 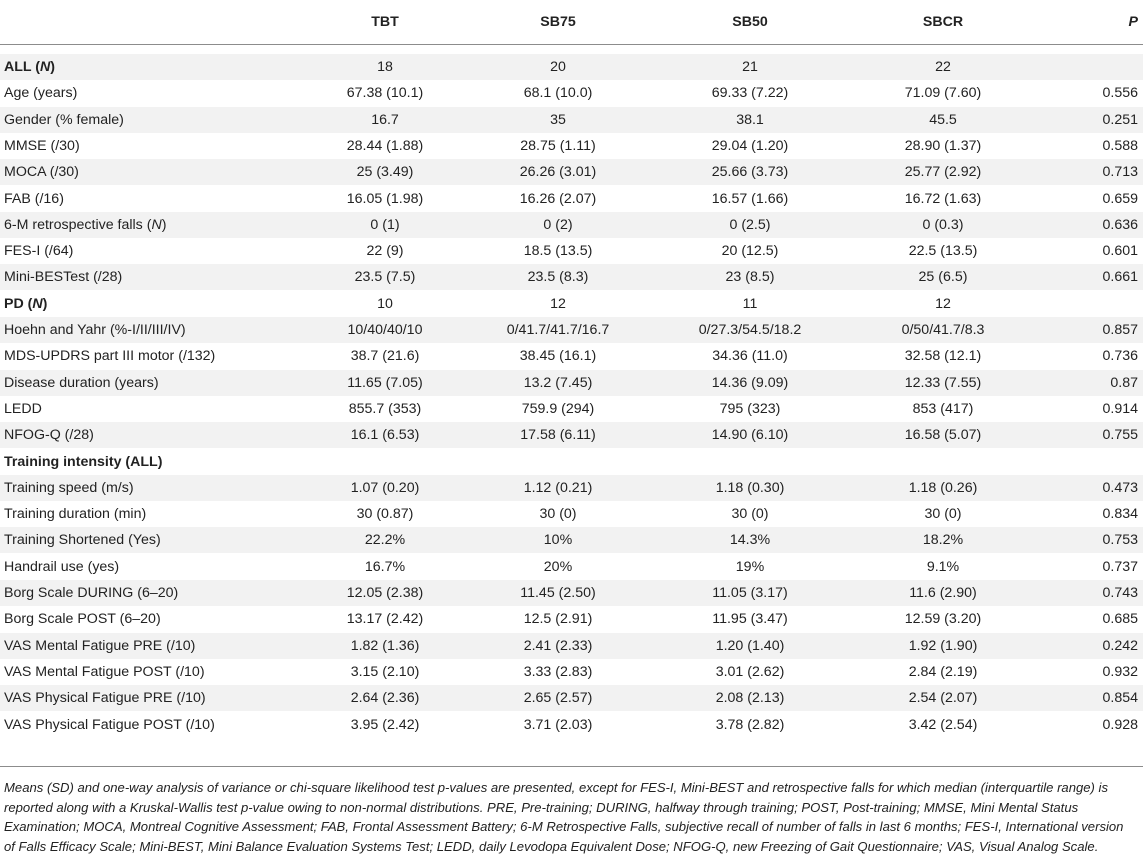 I want to click on value-cell: 38.45 (16.1), so click(x=558, y=356).